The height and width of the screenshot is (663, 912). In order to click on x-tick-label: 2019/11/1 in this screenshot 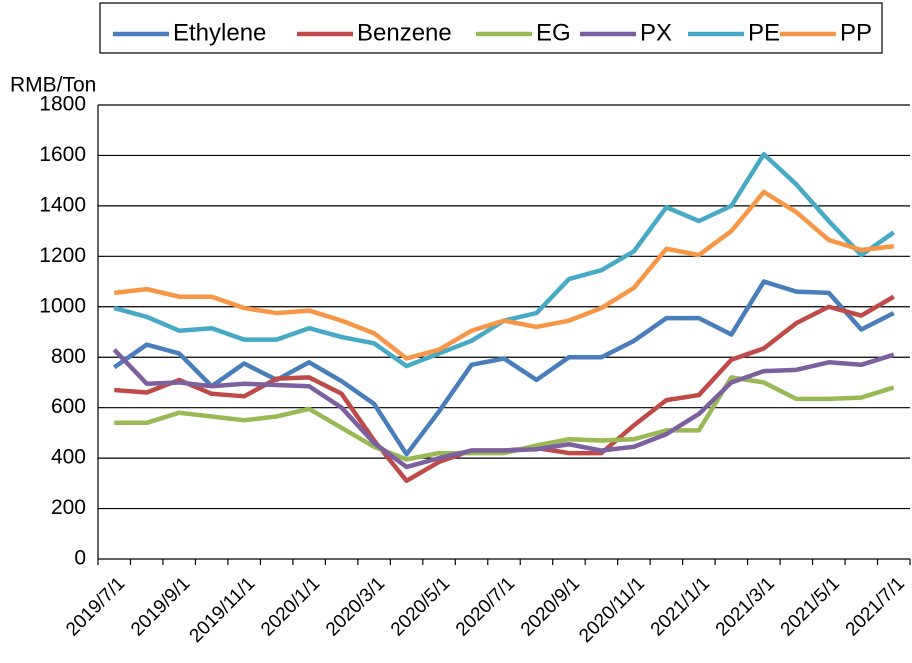, I will do `click(223, 610)`.